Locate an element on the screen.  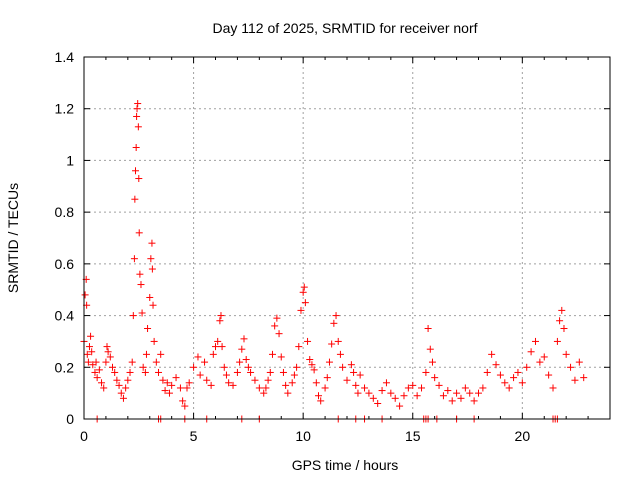
y-tick-label: 1 is located at coordinates (70, 160).